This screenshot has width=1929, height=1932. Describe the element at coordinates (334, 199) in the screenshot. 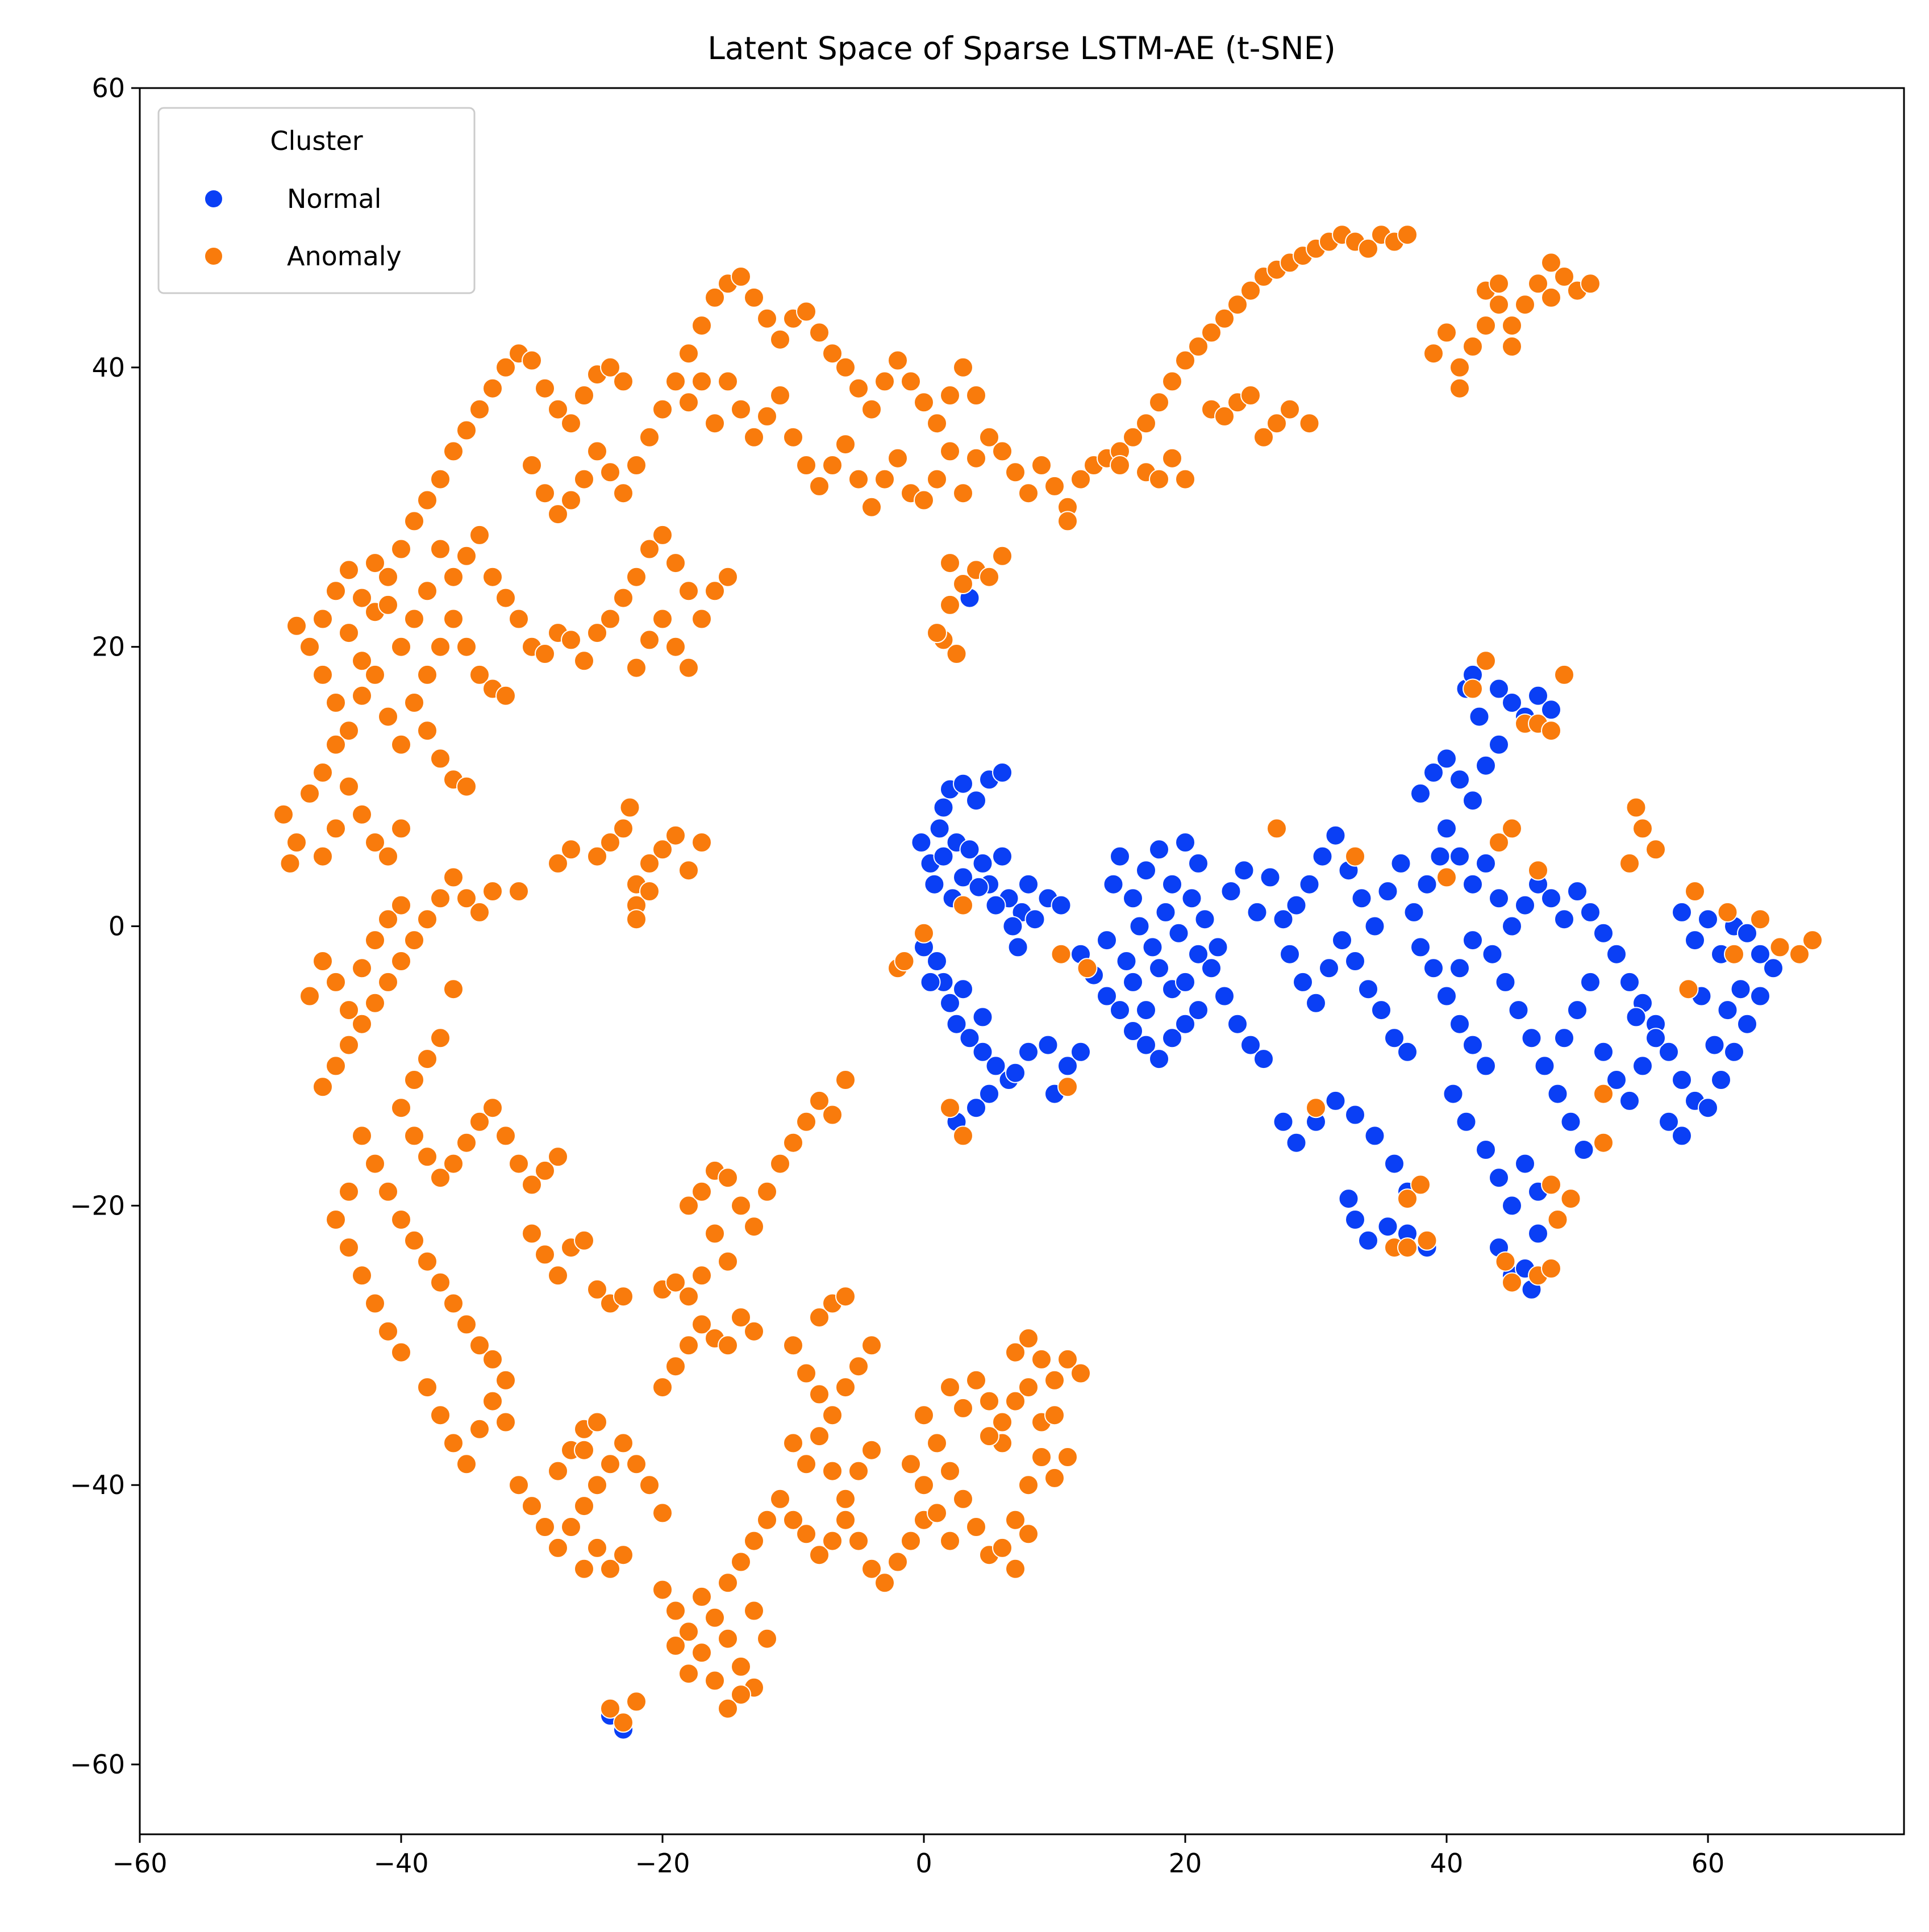

I see `legend-label-normal: Normal` at that location.